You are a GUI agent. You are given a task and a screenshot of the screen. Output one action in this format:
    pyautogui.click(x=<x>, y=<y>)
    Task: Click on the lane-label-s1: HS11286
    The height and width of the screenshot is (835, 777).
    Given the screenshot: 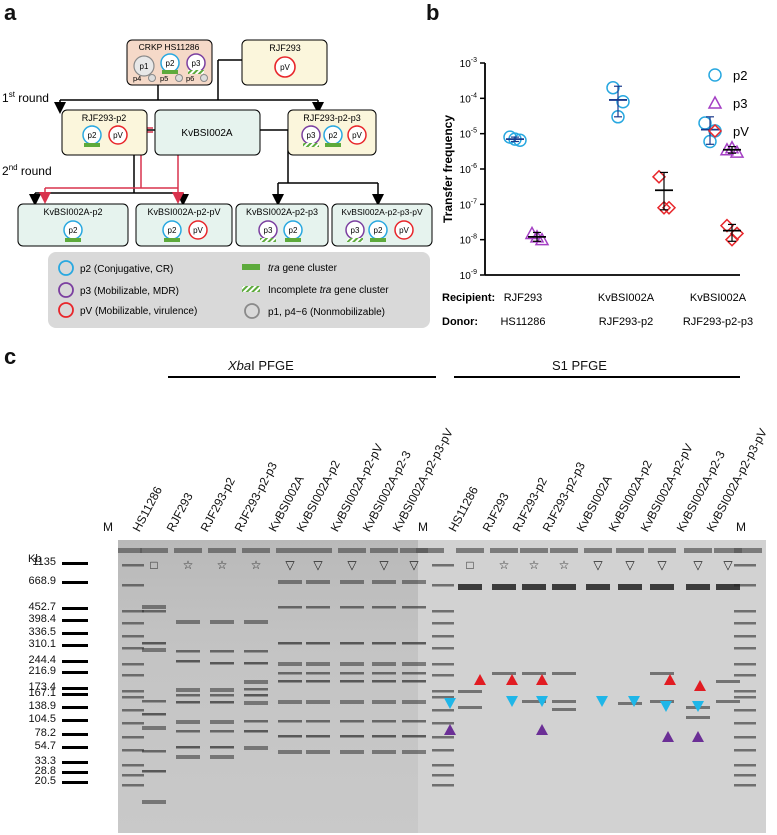 What is the action you would take?
    pyautogui.click(x=463, y=509)
    